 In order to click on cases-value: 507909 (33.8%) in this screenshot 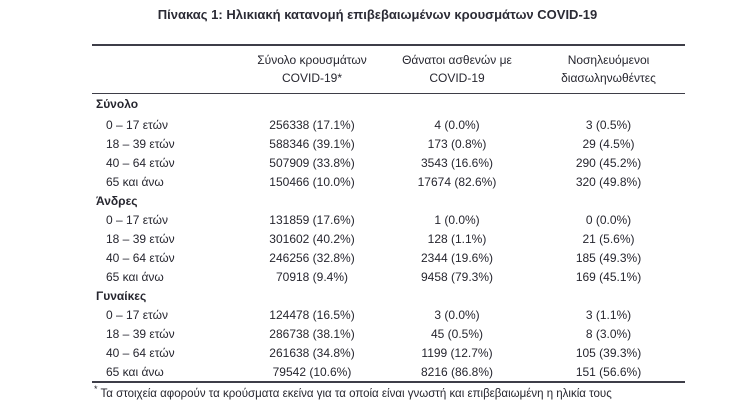, I will do `click(312, 162)`.